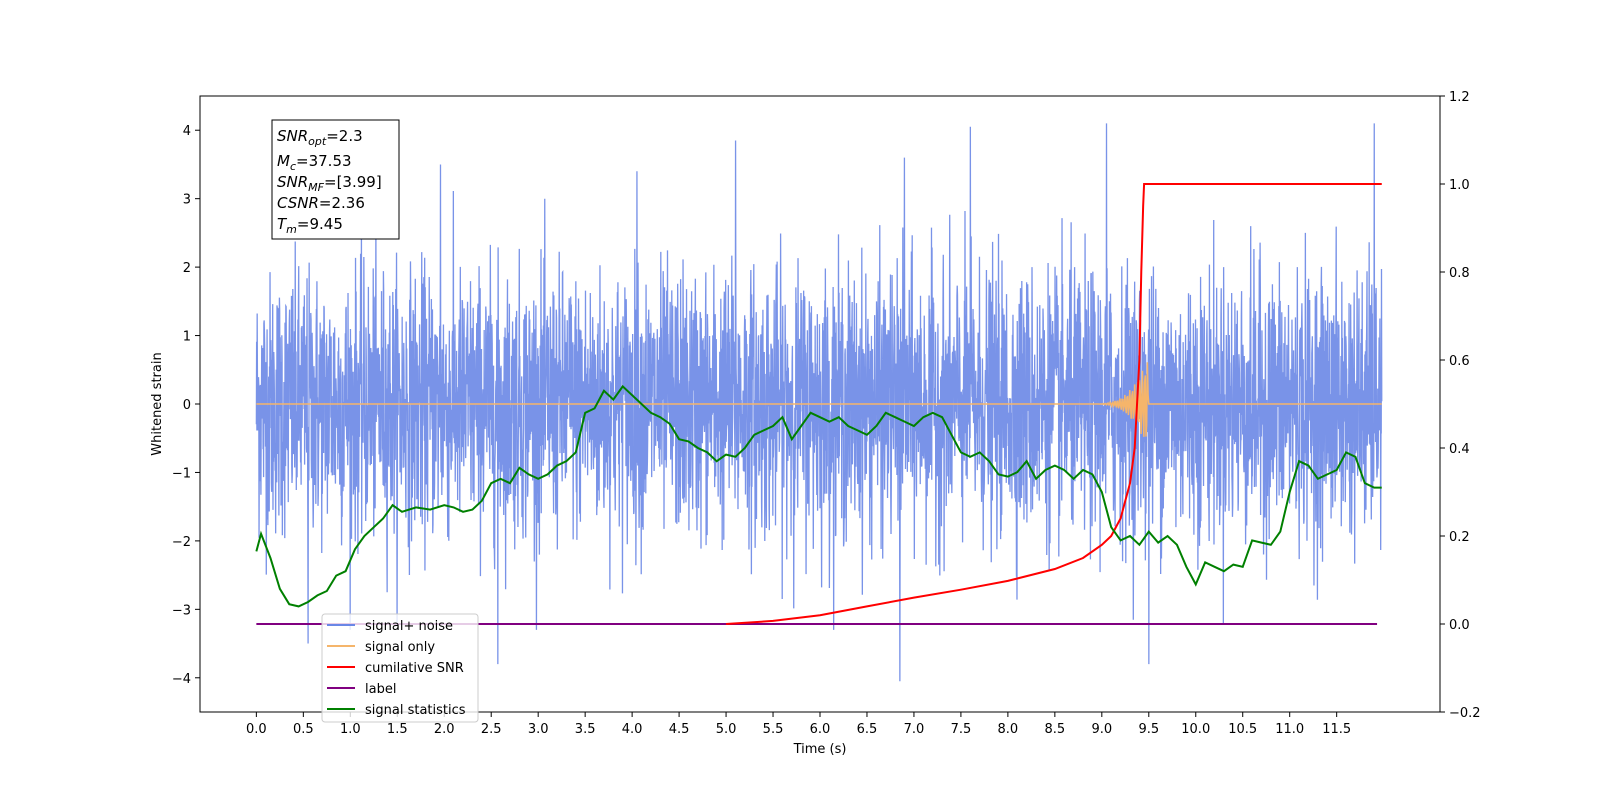 The width and height of the screenshot is (1600, 800). What do you see at coordinates (320, 137) in the screenshot?
I see `annotation-line: SNRopt=2.3` at bounding box center [320, 137].